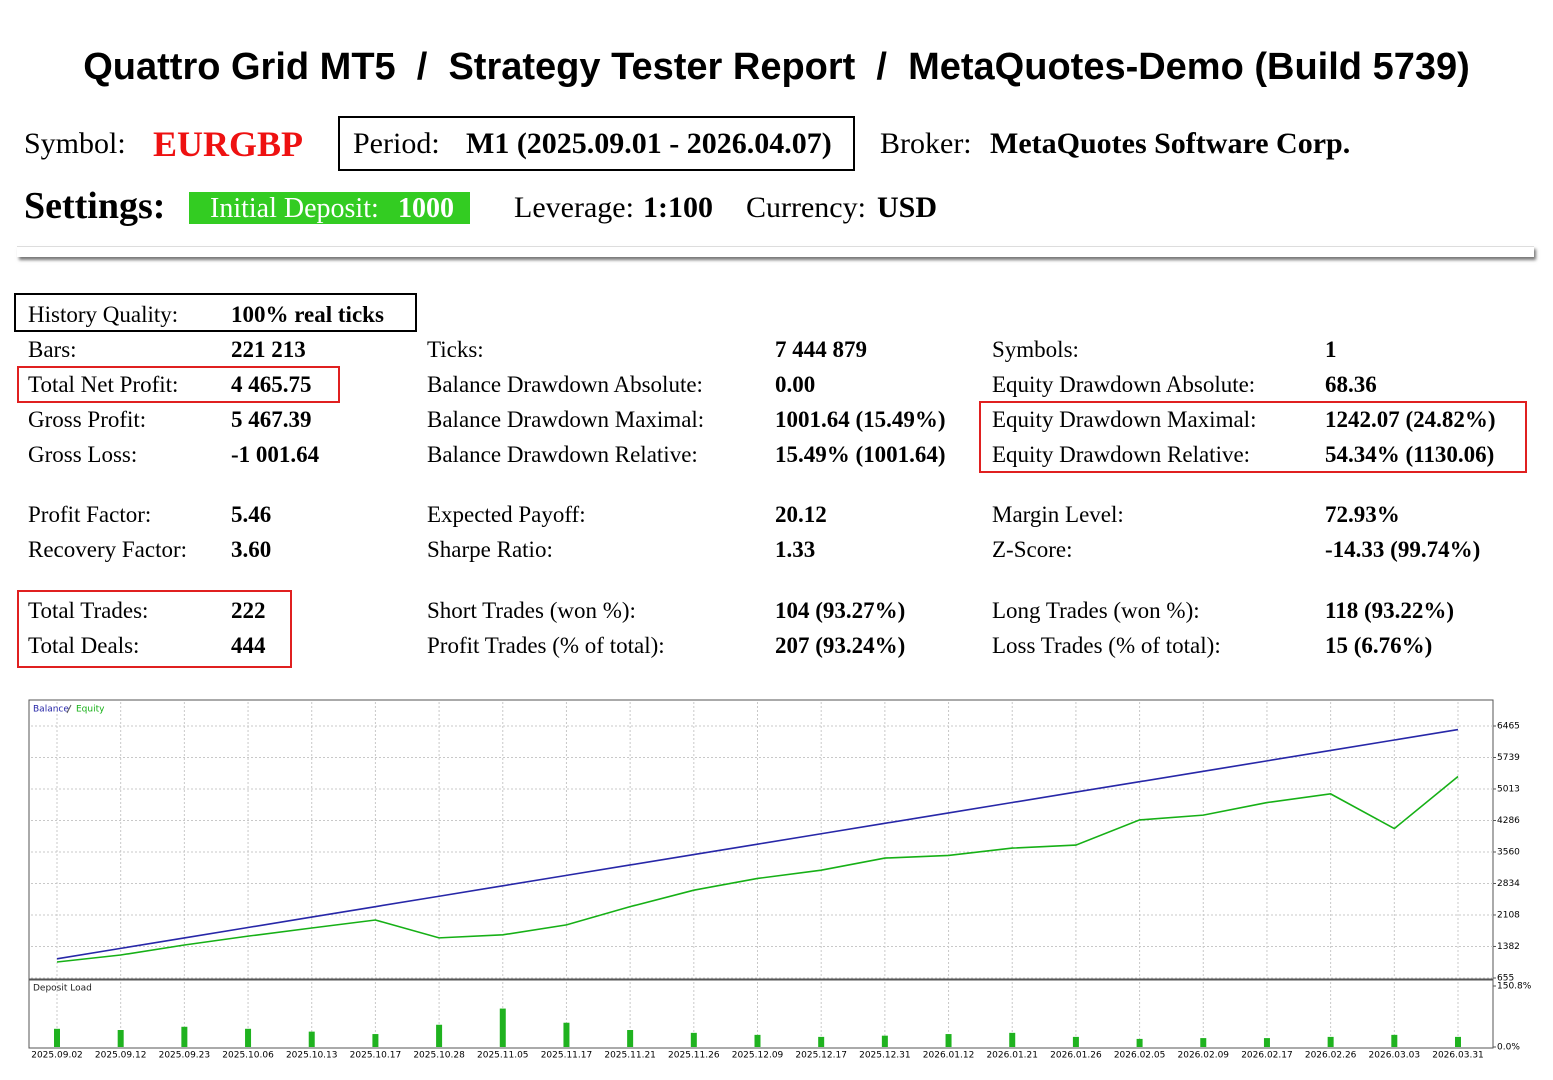  I want to click on stat-value: 1.33, so click(795, 549).